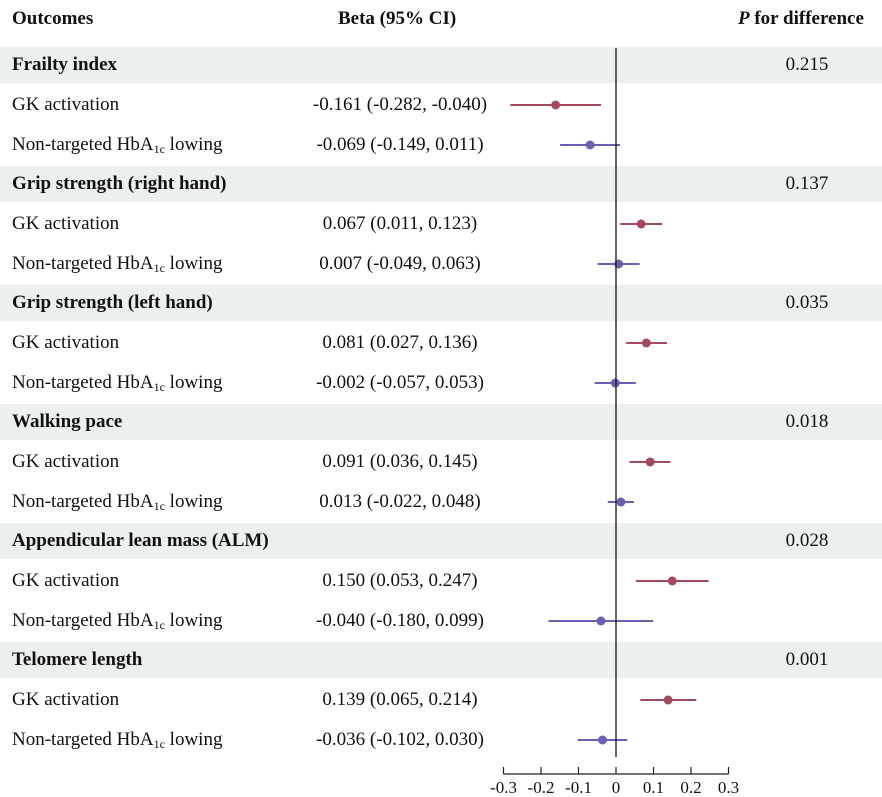 This screenshot has height=797, width=882. Describe the element at coordinates (503, 787) in the screenshot. I see `x-tick-label: -0.3` at that location.